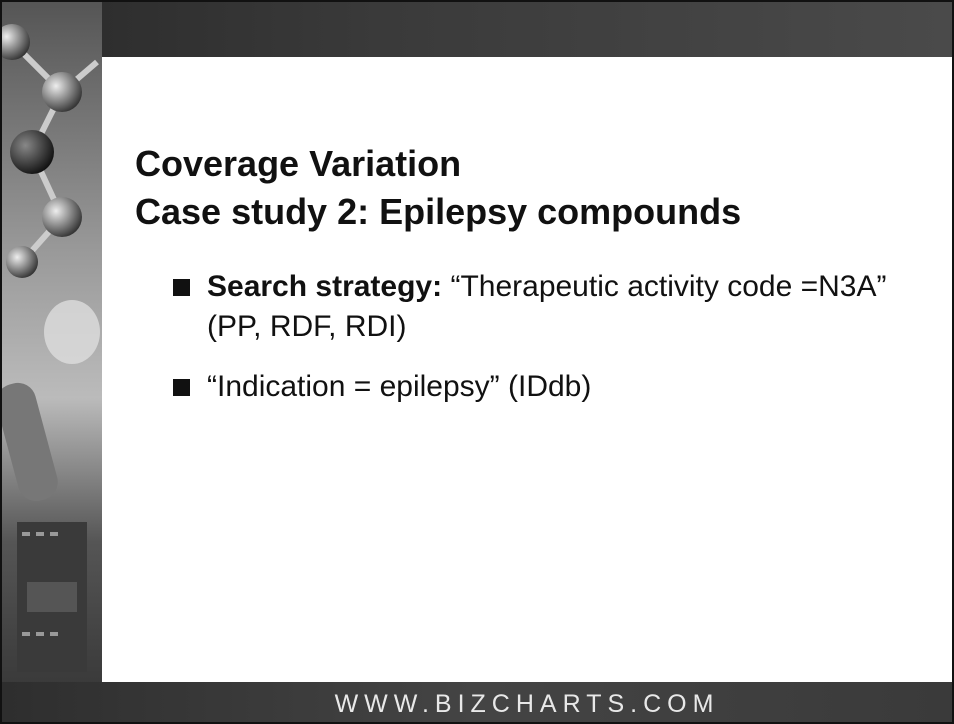 Image resolution: width=954 pixels, height=724 pixels. Describe the element at coordinates (527, 704) in the screenshot. I see `footer: WWW.BIZCHARTS.COM` at that location.